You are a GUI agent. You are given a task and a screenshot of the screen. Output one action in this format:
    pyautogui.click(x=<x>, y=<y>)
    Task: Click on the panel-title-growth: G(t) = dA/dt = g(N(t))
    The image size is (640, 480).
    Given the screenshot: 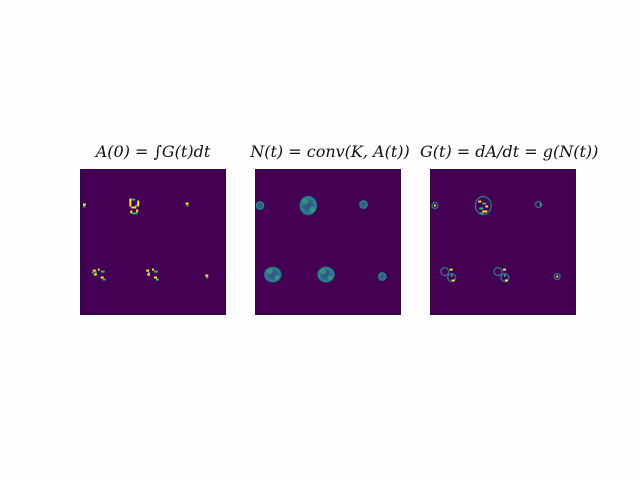 What is the action you would take?
    pyautogui.click(x=509, y=151)
    